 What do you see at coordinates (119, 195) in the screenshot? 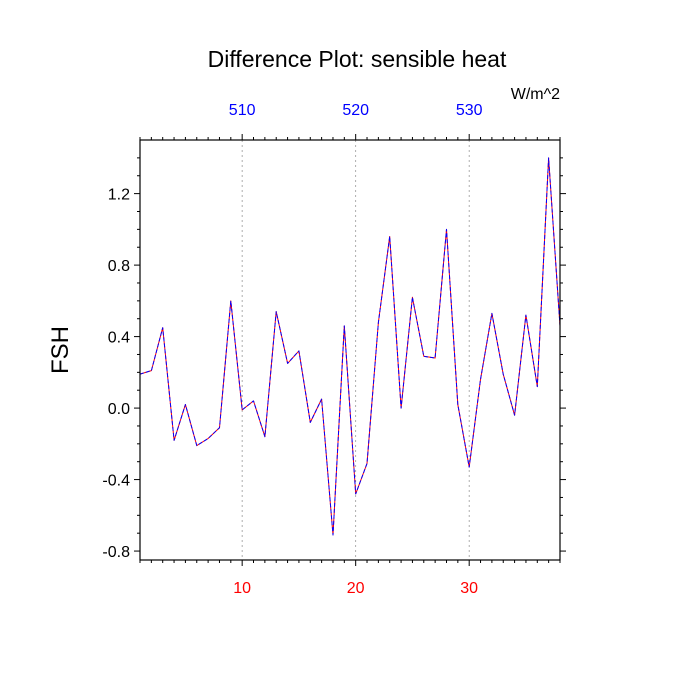
I see `y-tick-label: 1.2` at bounding box center [119, 195].